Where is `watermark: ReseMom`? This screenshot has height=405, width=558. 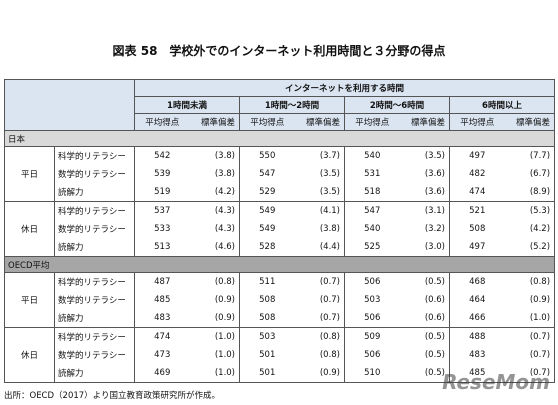
watermark: ReseMom is located at coordinates (496, 382).